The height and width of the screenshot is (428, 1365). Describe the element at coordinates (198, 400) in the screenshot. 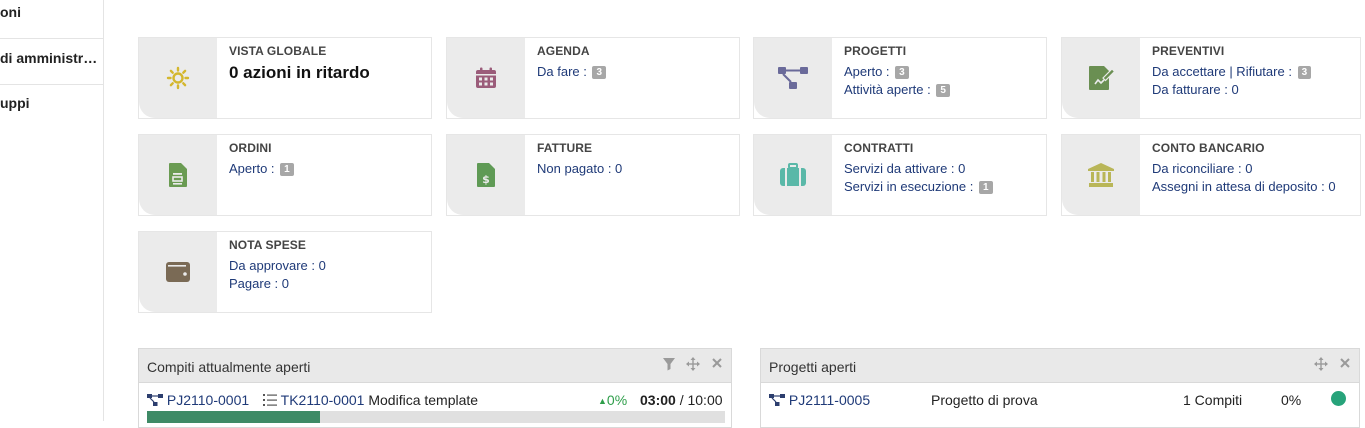

I see `task-project-link: PJ2110-0001` at that location.